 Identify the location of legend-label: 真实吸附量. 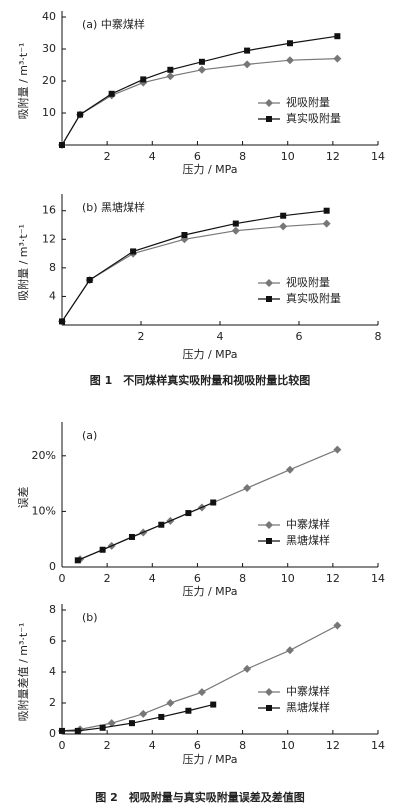
(313, 118).